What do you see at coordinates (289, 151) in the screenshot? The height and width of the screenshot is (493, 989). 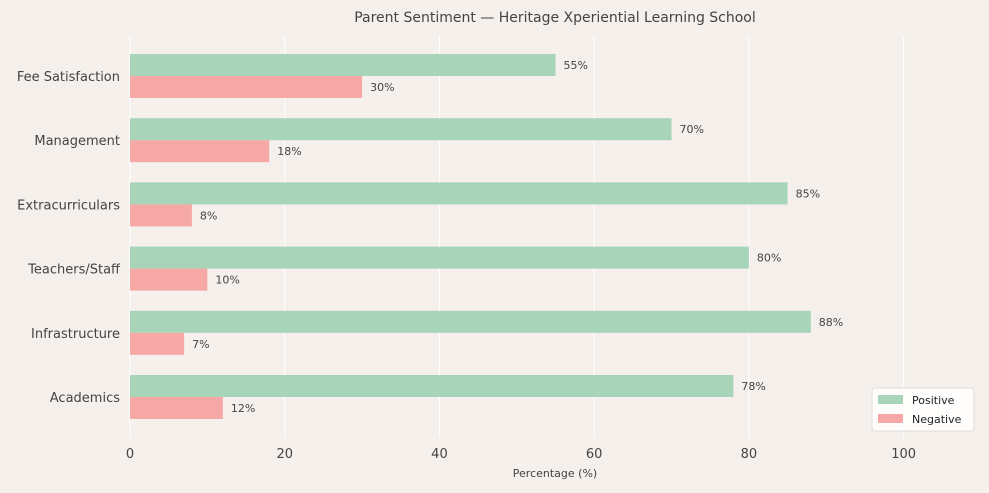 I see `data-label-negative-4: 18%` at bounding box center [289, 151].